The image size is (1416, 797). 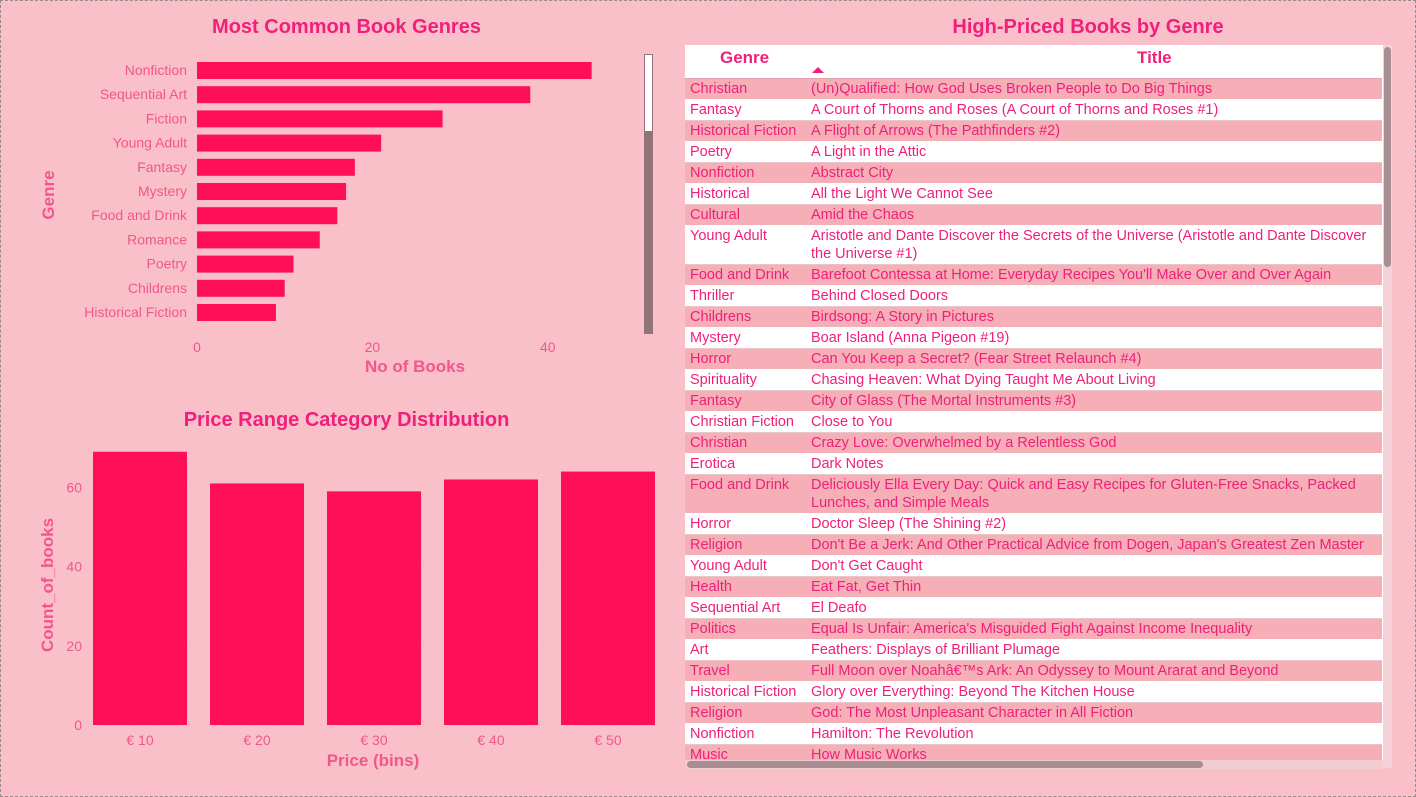 What do you see at coordinates (135, 312) in the screenshot?
I see `genre-tick-label: Historical Fiction` at bounding box center [135, 312].